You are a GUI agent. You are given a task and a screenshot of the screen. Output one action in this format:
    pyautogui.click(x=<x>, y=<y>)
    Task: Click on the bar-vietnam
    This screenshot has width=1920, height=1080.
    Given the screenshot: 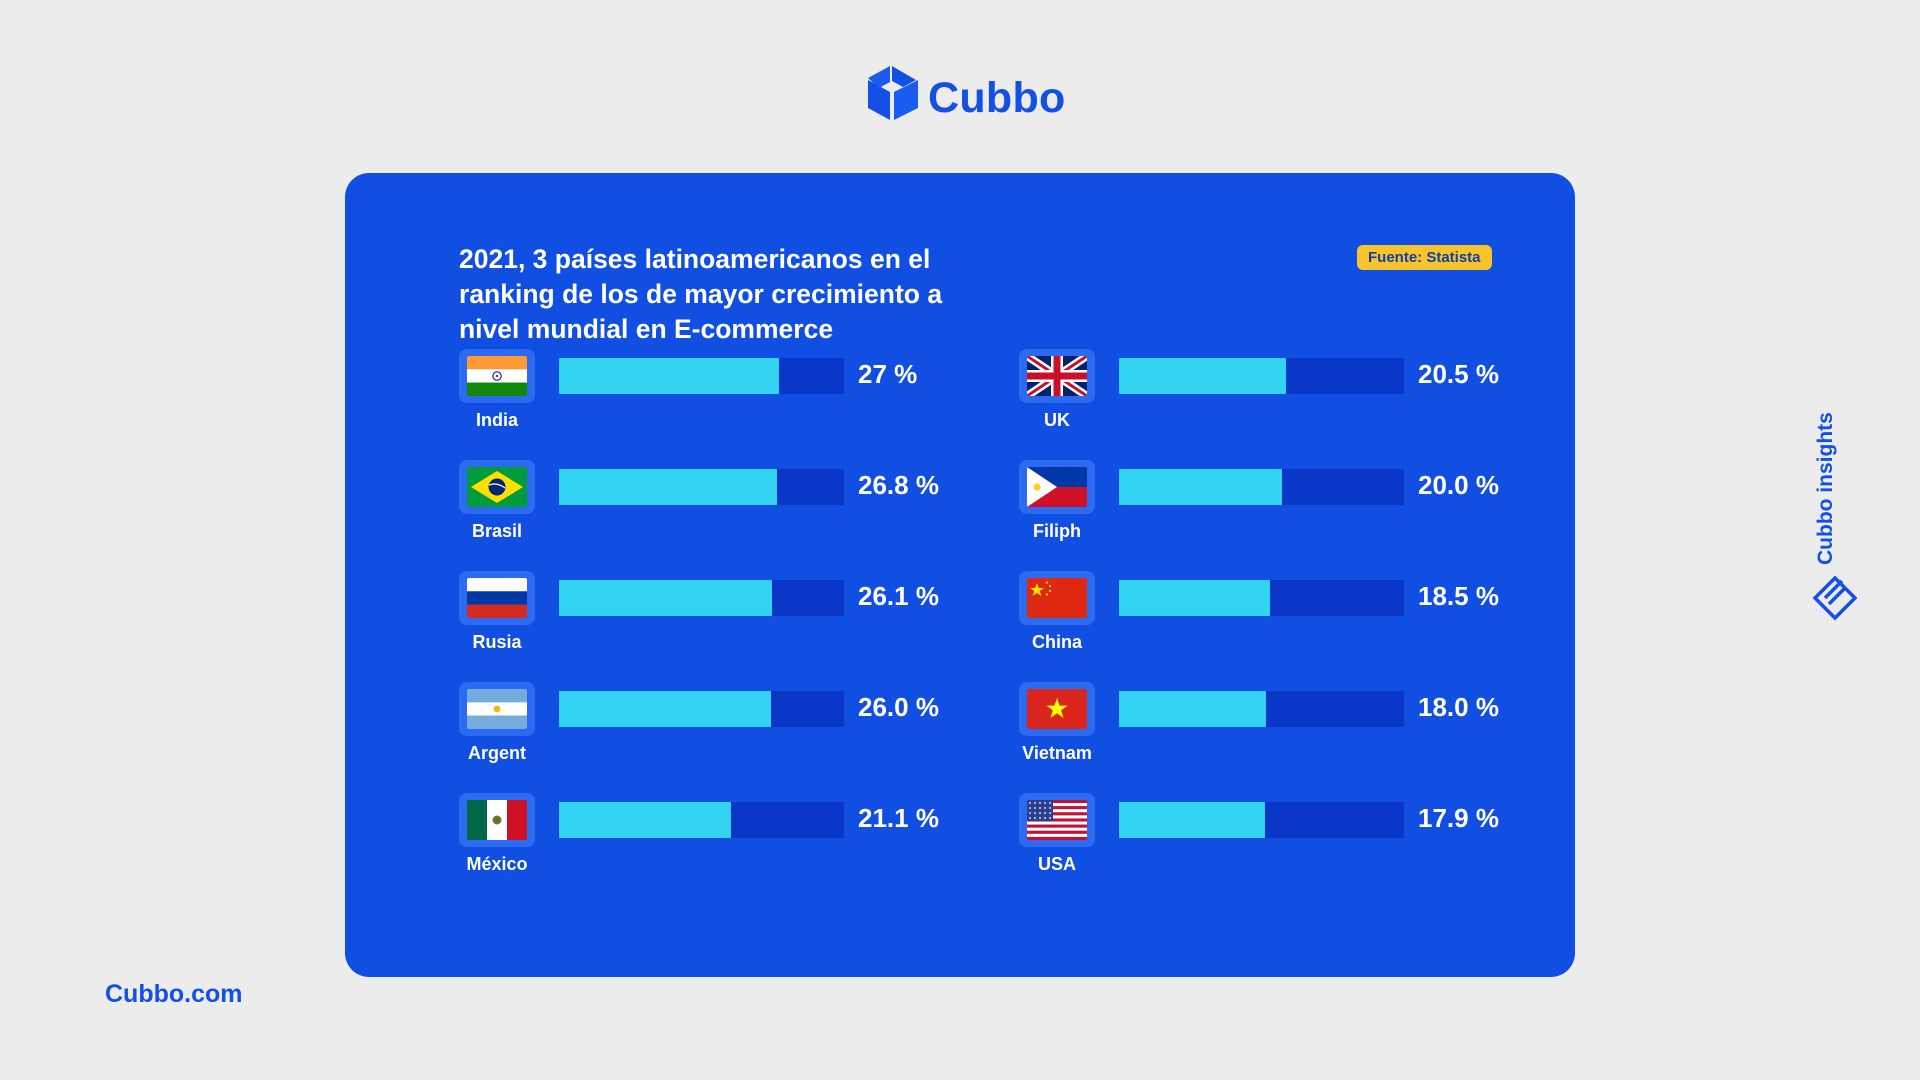 What is the action you would take?
    pyautogui.click(x=1192, y=709)
    